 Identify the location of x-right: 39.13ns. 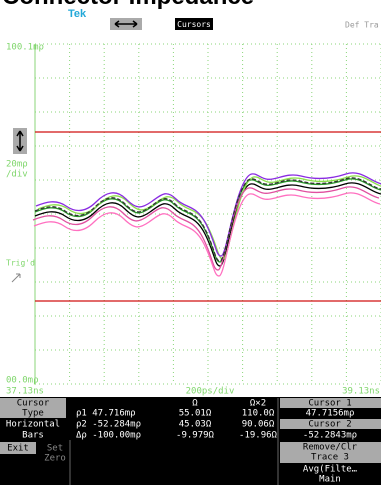
(361, 392).